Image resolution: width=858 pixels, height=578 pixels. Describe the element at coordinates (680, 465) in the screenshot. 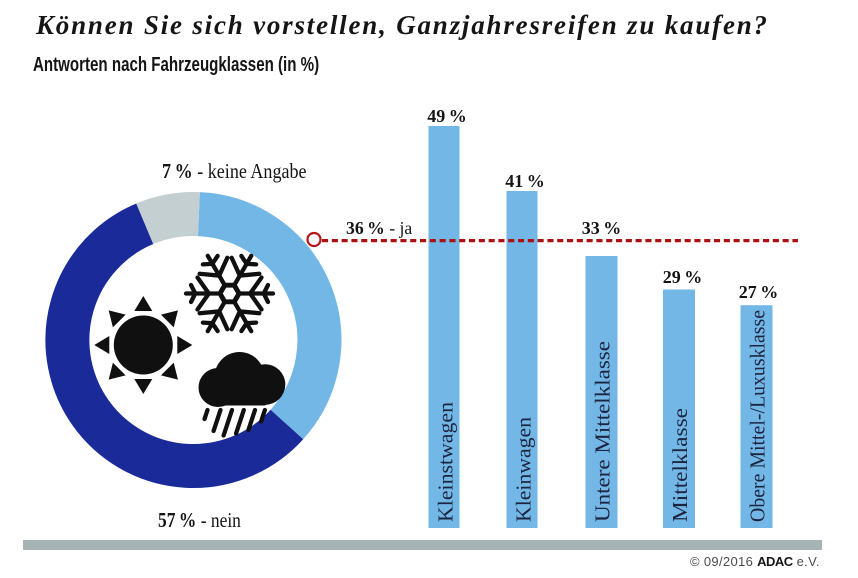

I see `svg-text: Mittelklasse` at that location.